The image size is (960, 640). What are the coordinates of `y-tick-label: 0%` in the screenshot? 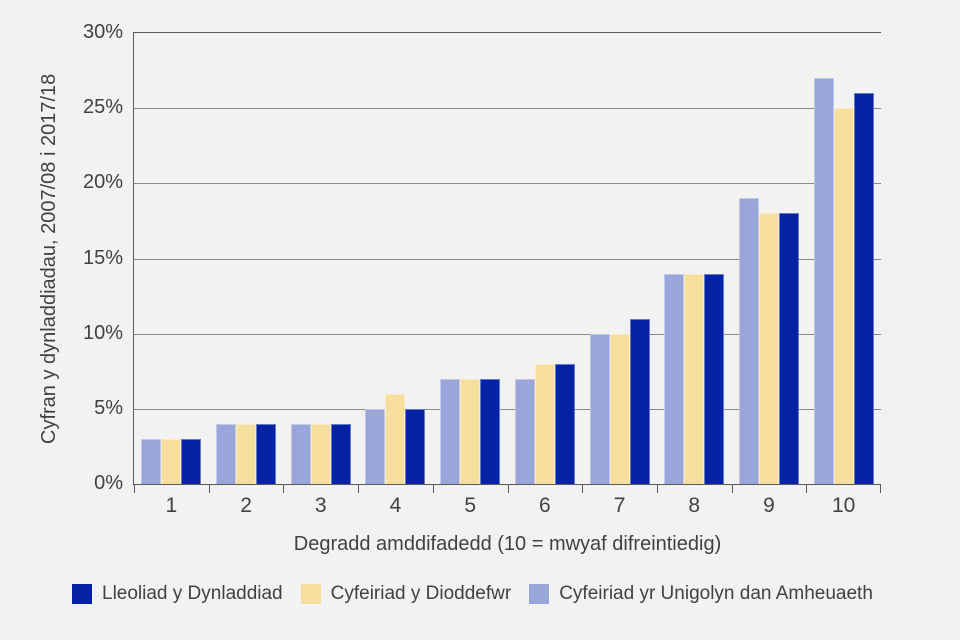 It's located at (108, 483).